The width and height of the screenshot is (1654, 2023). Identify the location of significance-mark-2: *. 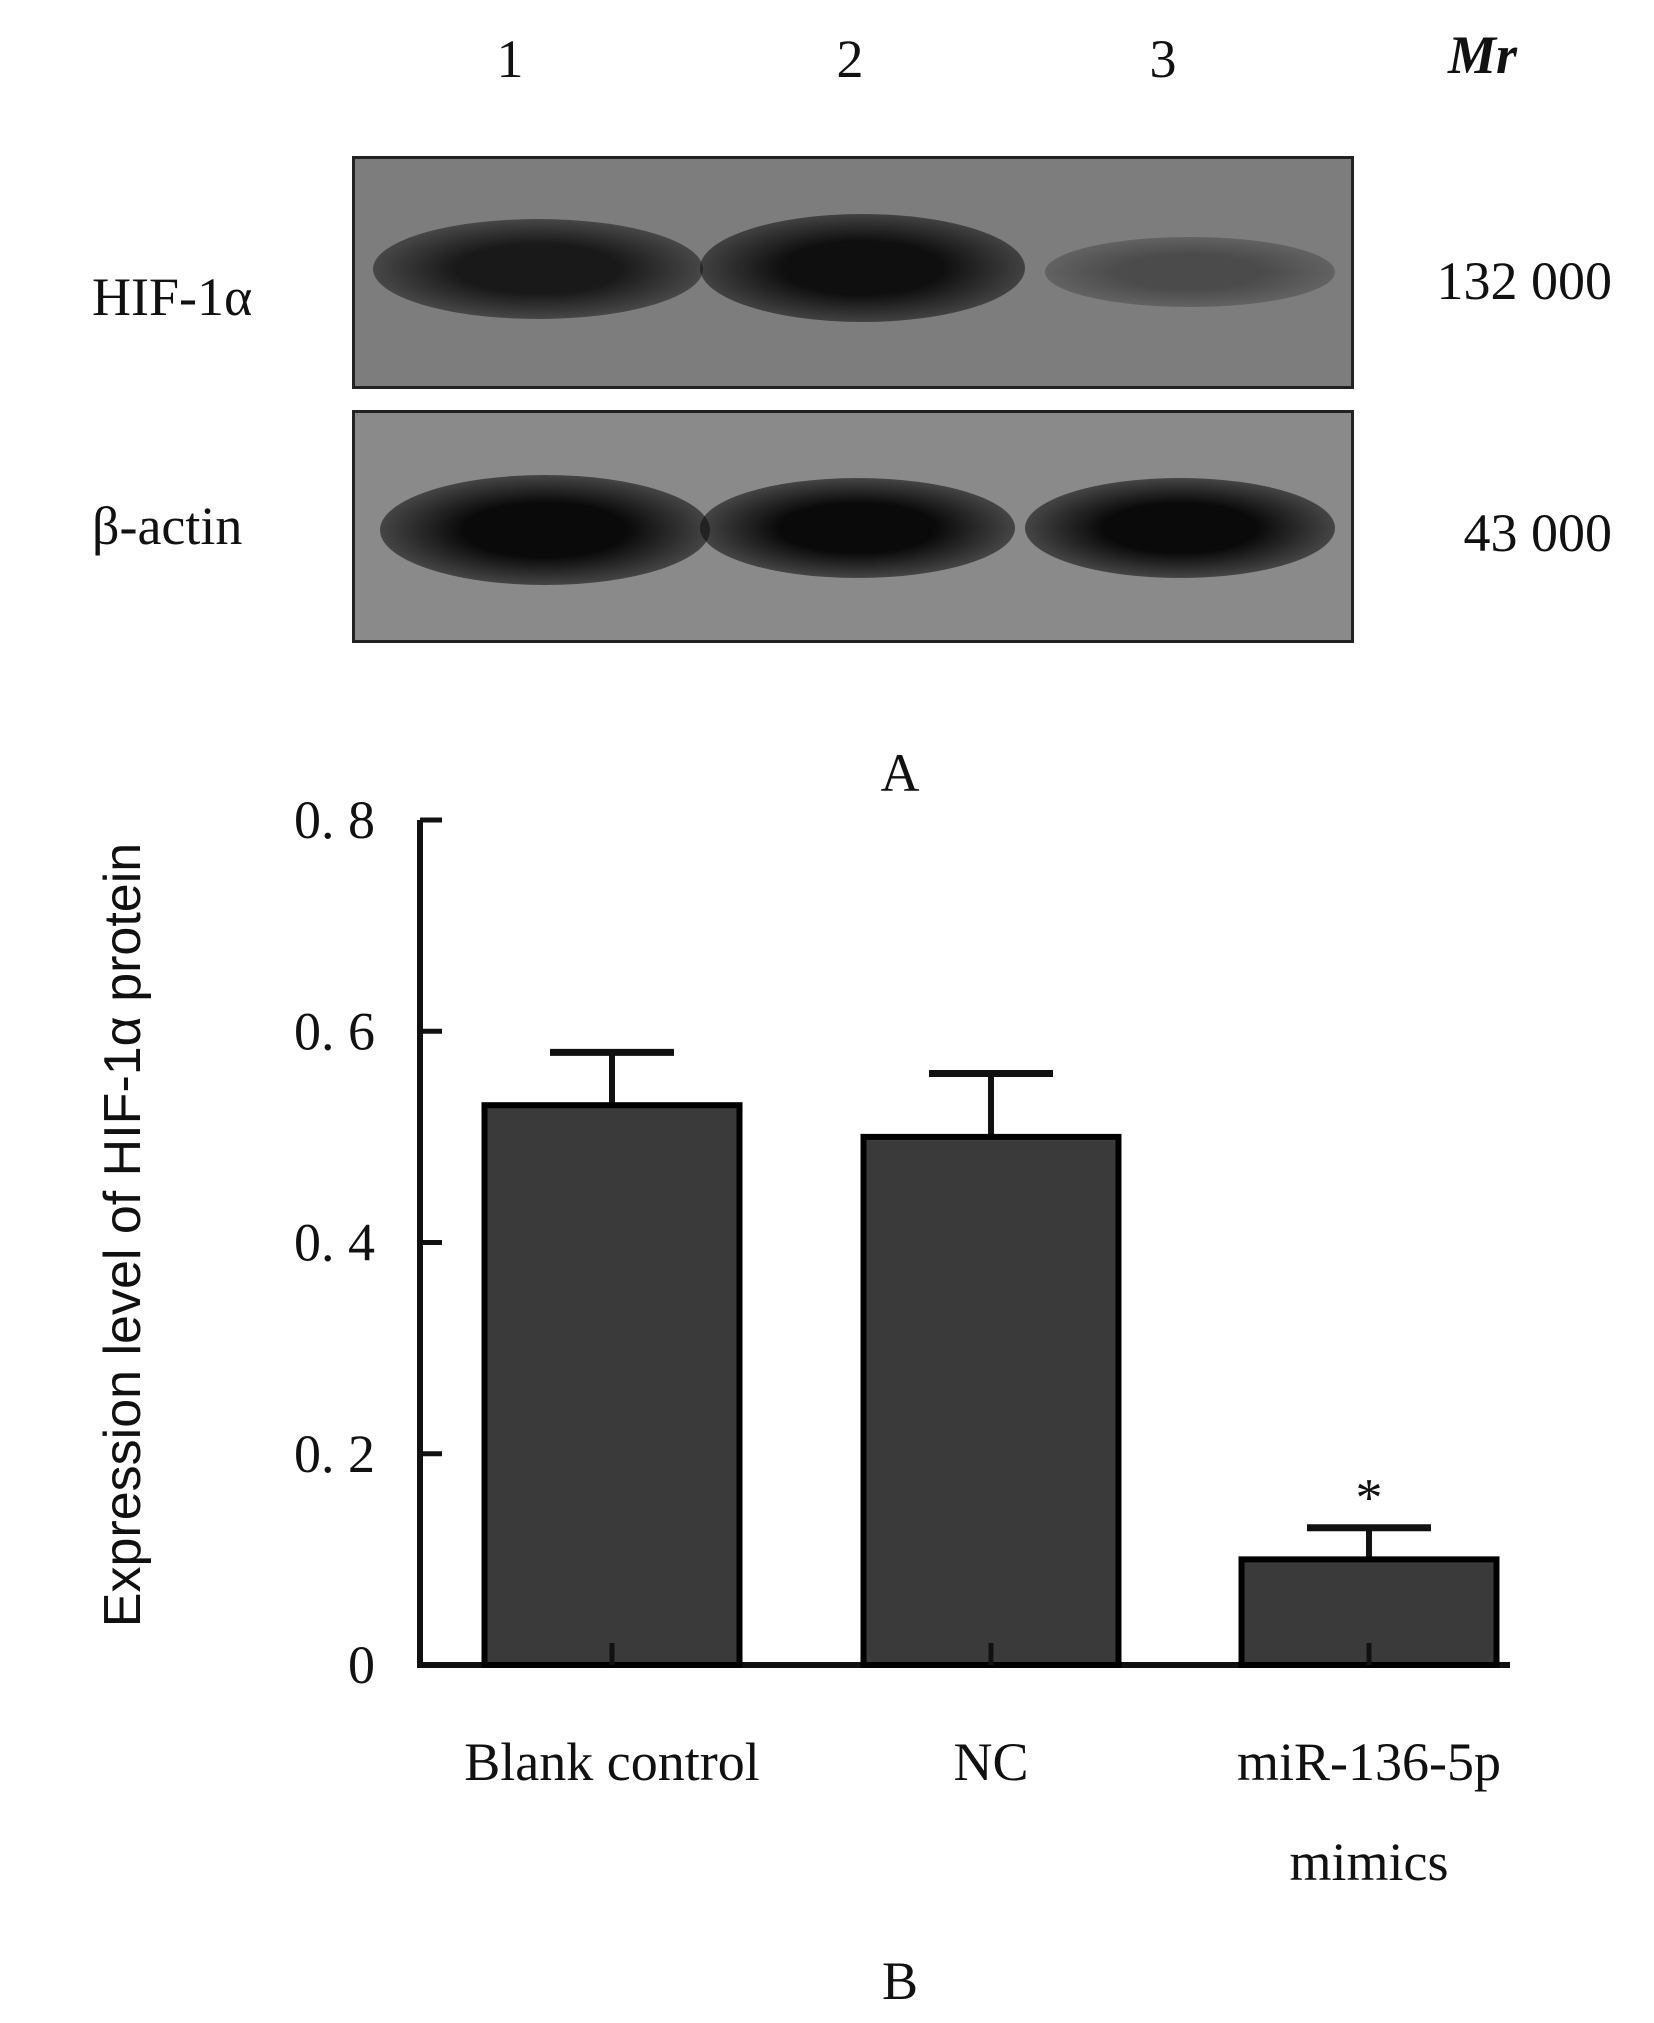
(1369, 1498).